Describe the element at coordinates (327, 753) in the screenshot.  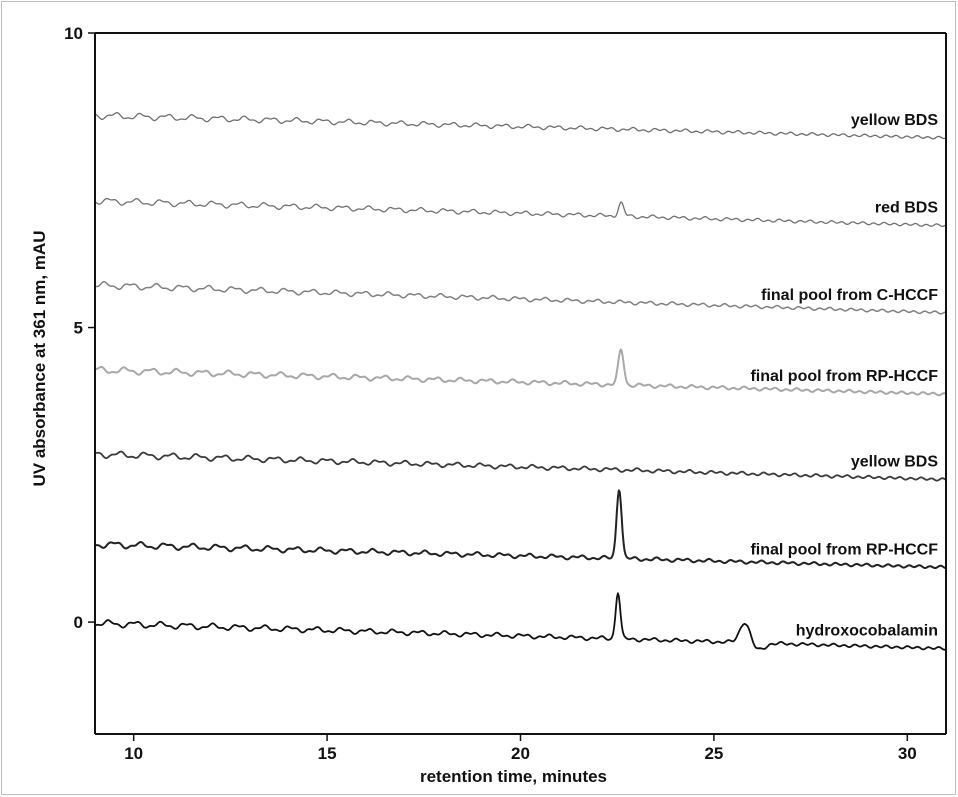
I see `x-tick-label: 15` at that location.